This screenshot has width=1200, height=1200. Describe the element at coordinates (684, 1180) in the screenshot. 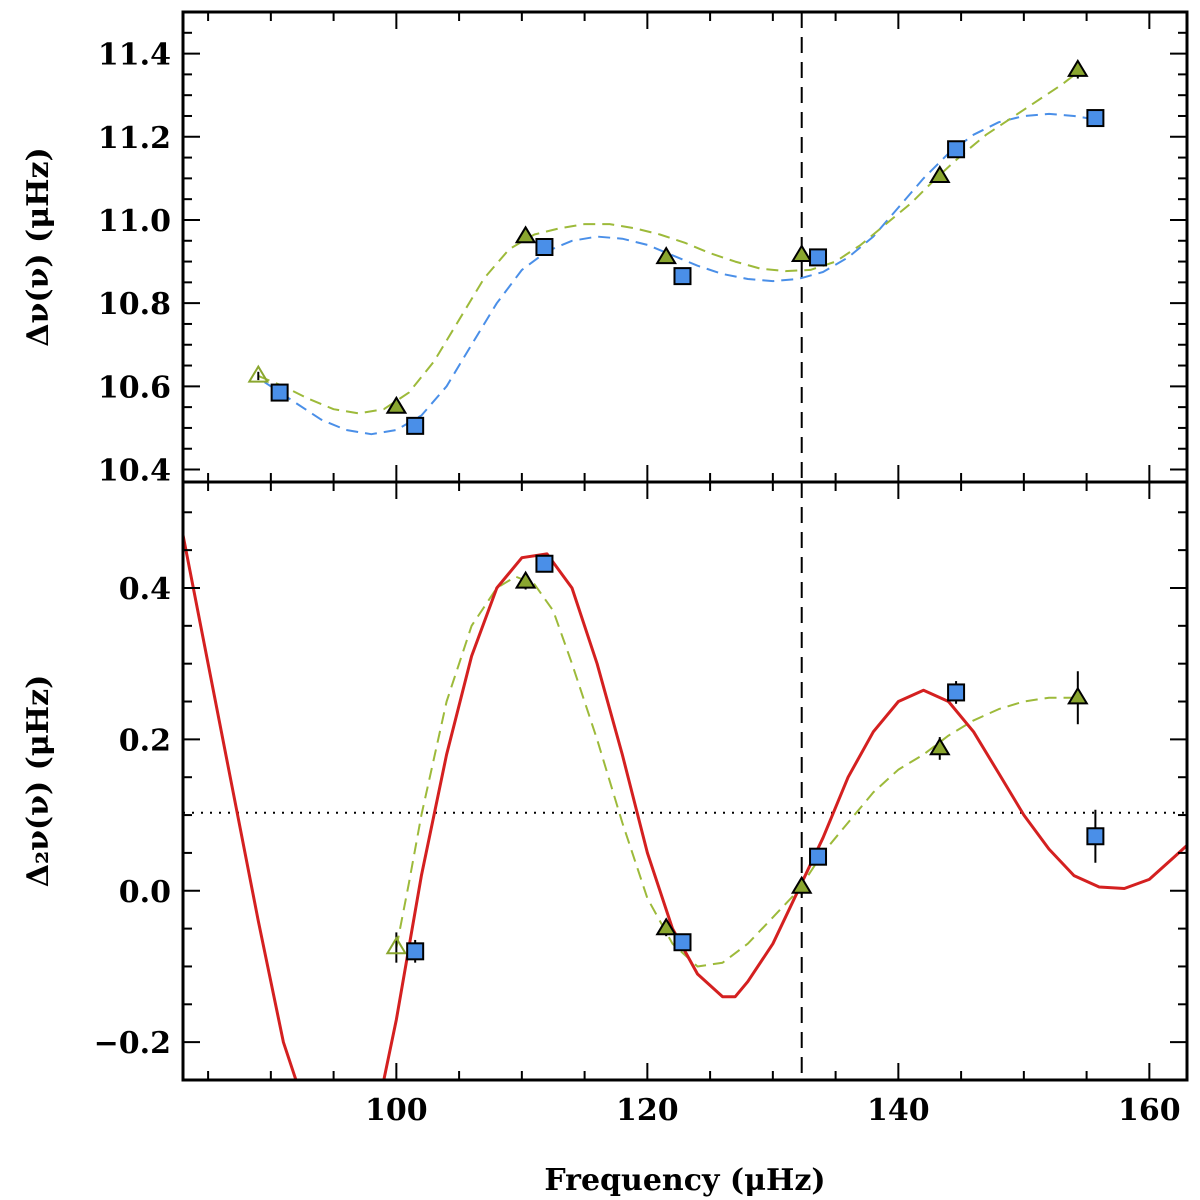

I see `x-axis-label: Frequency (μHz)` at that location.